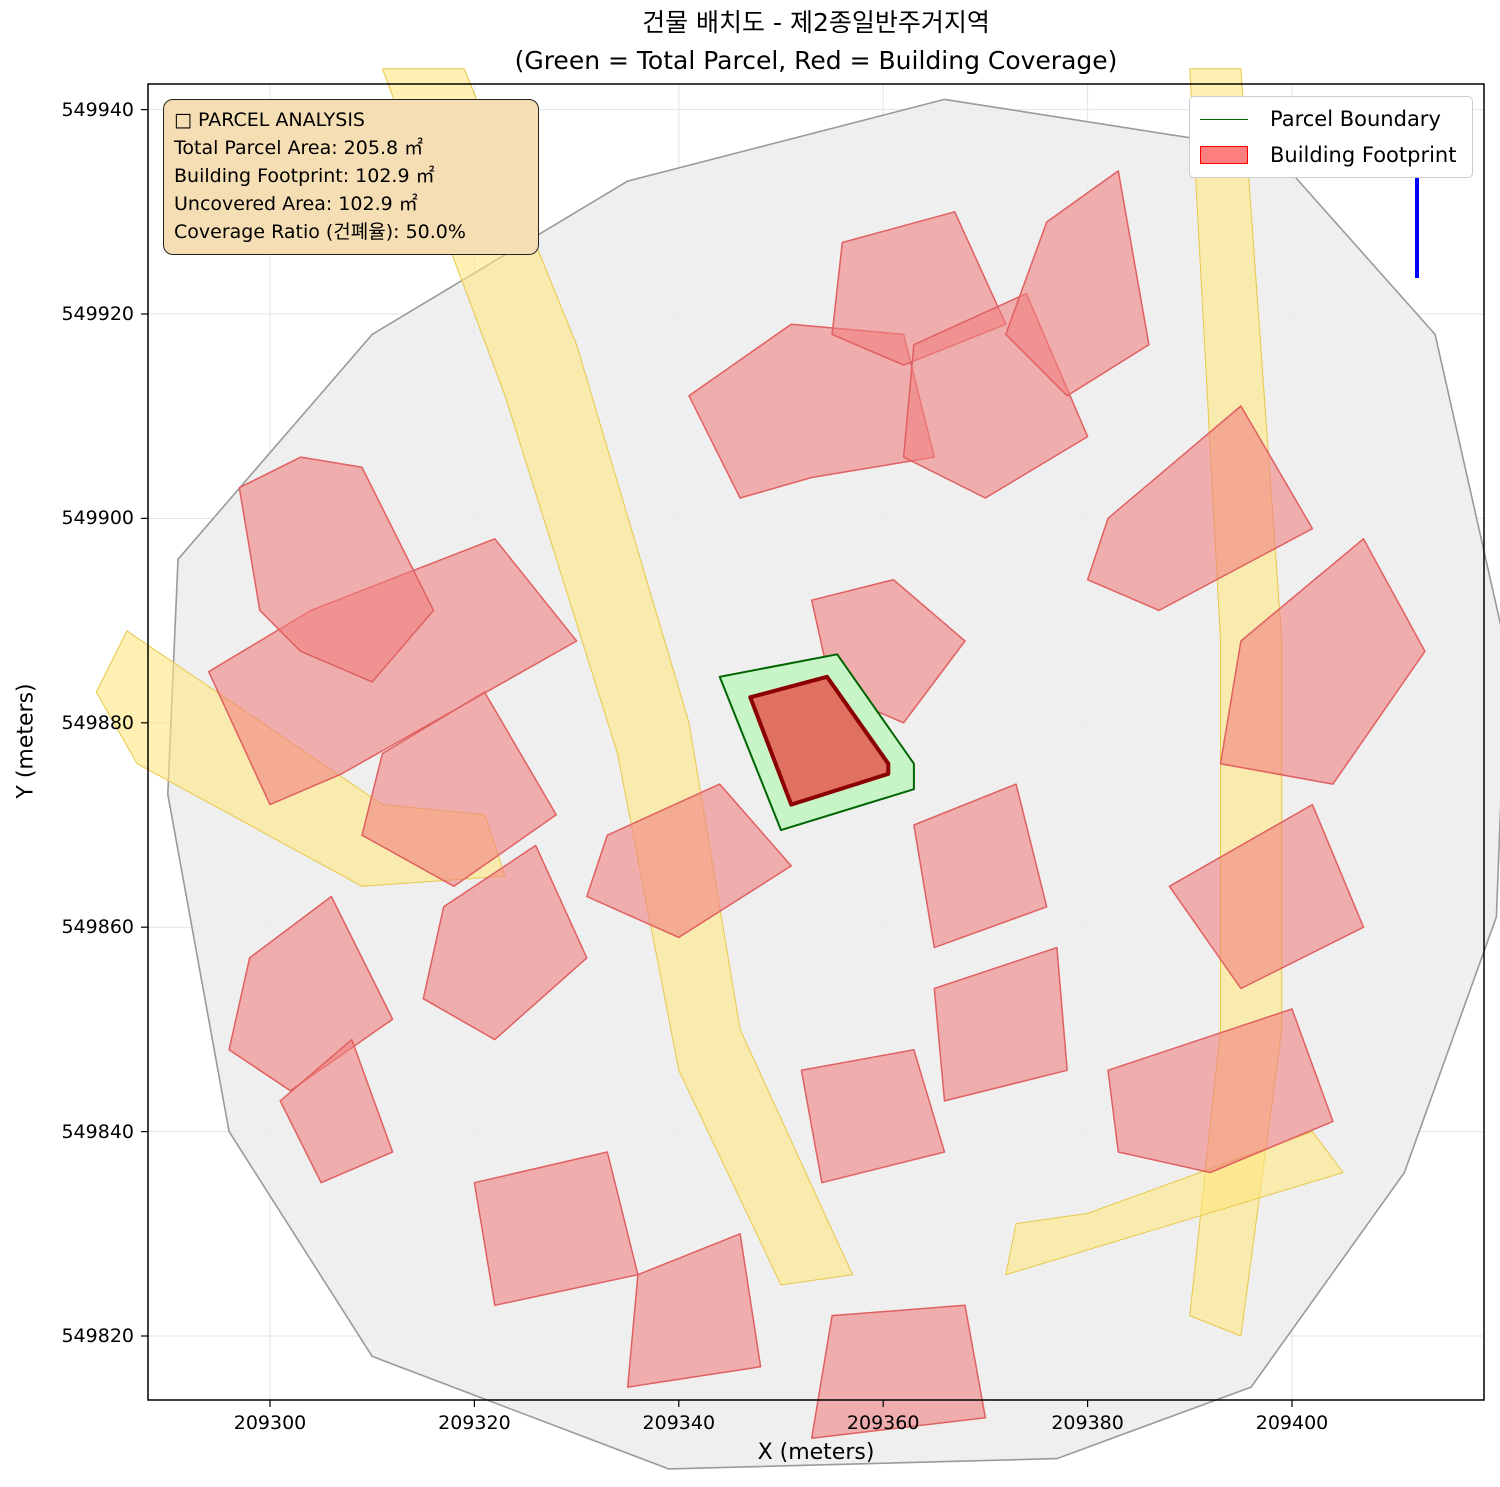 The height and width of the screenshot is (1487, 1500). What do you see at coordinates (269, 120) in the screenshot?
I see `analysis-header: □ PARCEL ANALYSIS` at bounding box center [269, 120].